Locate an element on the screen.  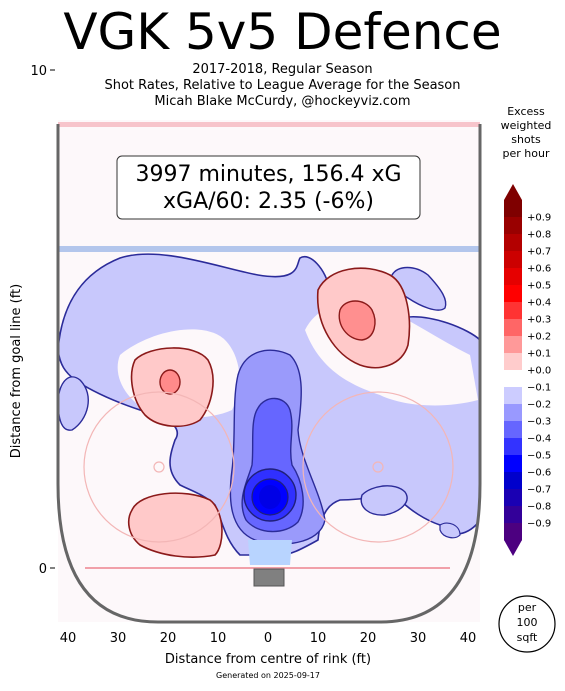
colorbar-tick-label: +0.1 is located at coordinates (539, 354).